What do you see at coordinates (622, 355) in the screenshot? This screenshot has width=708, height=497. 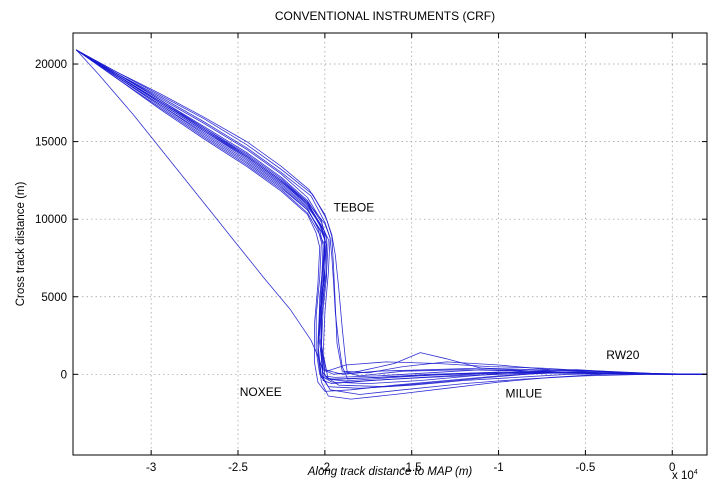 I see `annotation-rw20: RW20` at bounding box center [622, 355].